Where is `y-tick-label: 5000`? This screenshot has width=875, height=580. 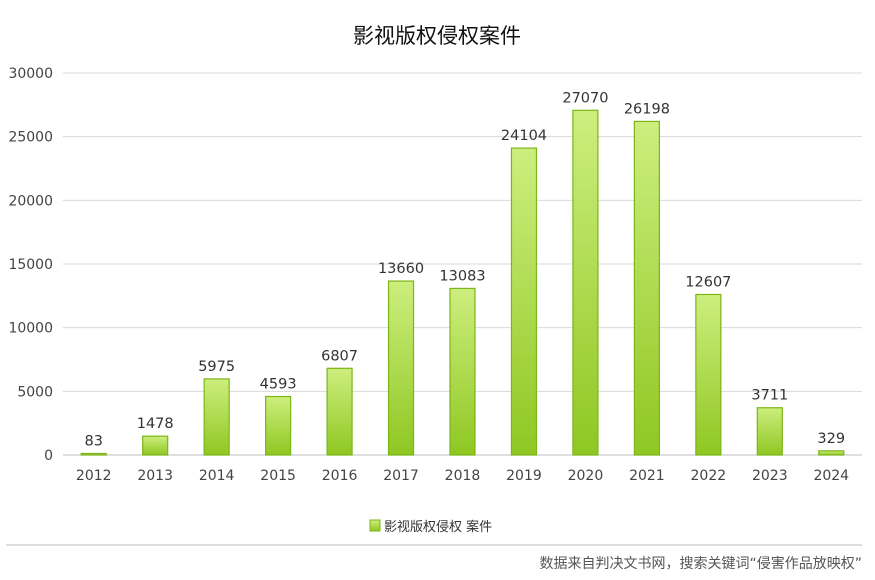 y-tick-label: 5000 is located at coordinates (35, 392).